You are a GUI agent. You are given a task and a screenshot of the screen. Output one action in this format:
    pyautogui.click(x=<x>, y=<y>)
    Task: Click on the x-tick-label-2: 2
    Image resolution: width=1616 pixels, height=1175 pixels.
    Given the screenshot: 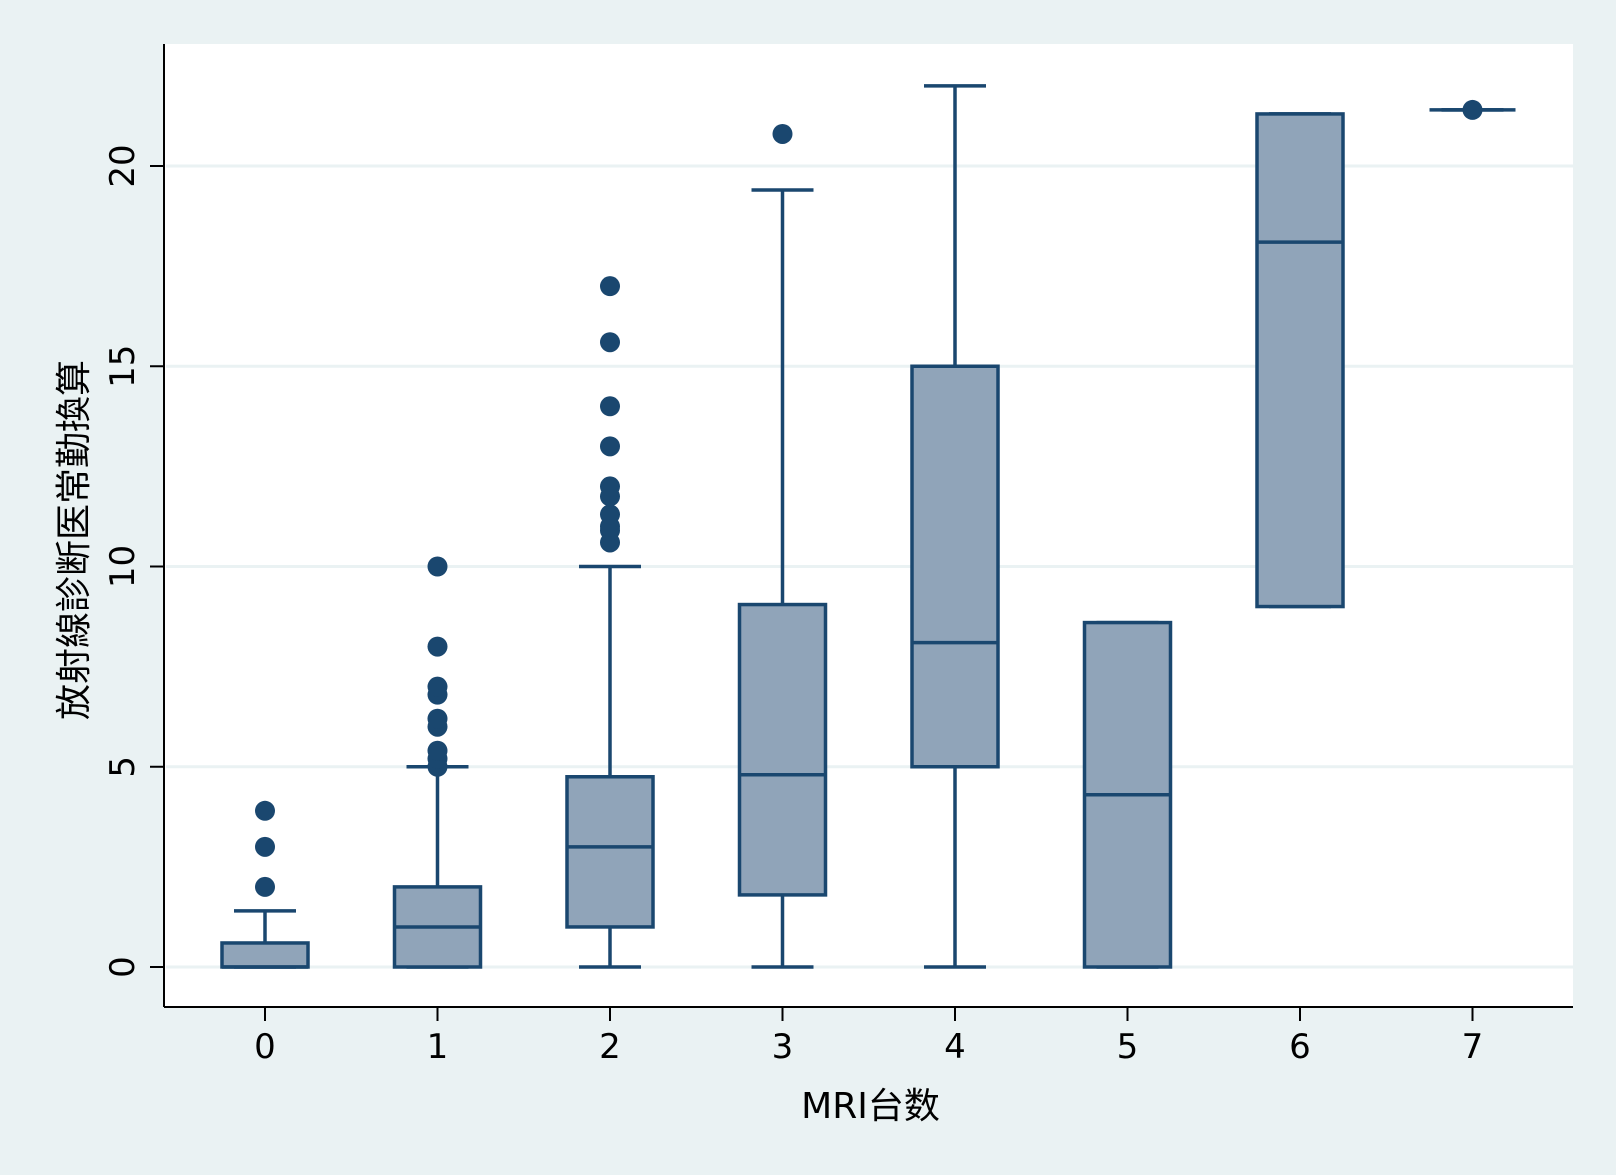 What is the action you would take?
    pyautogui.click(x=610, y=1047)
    